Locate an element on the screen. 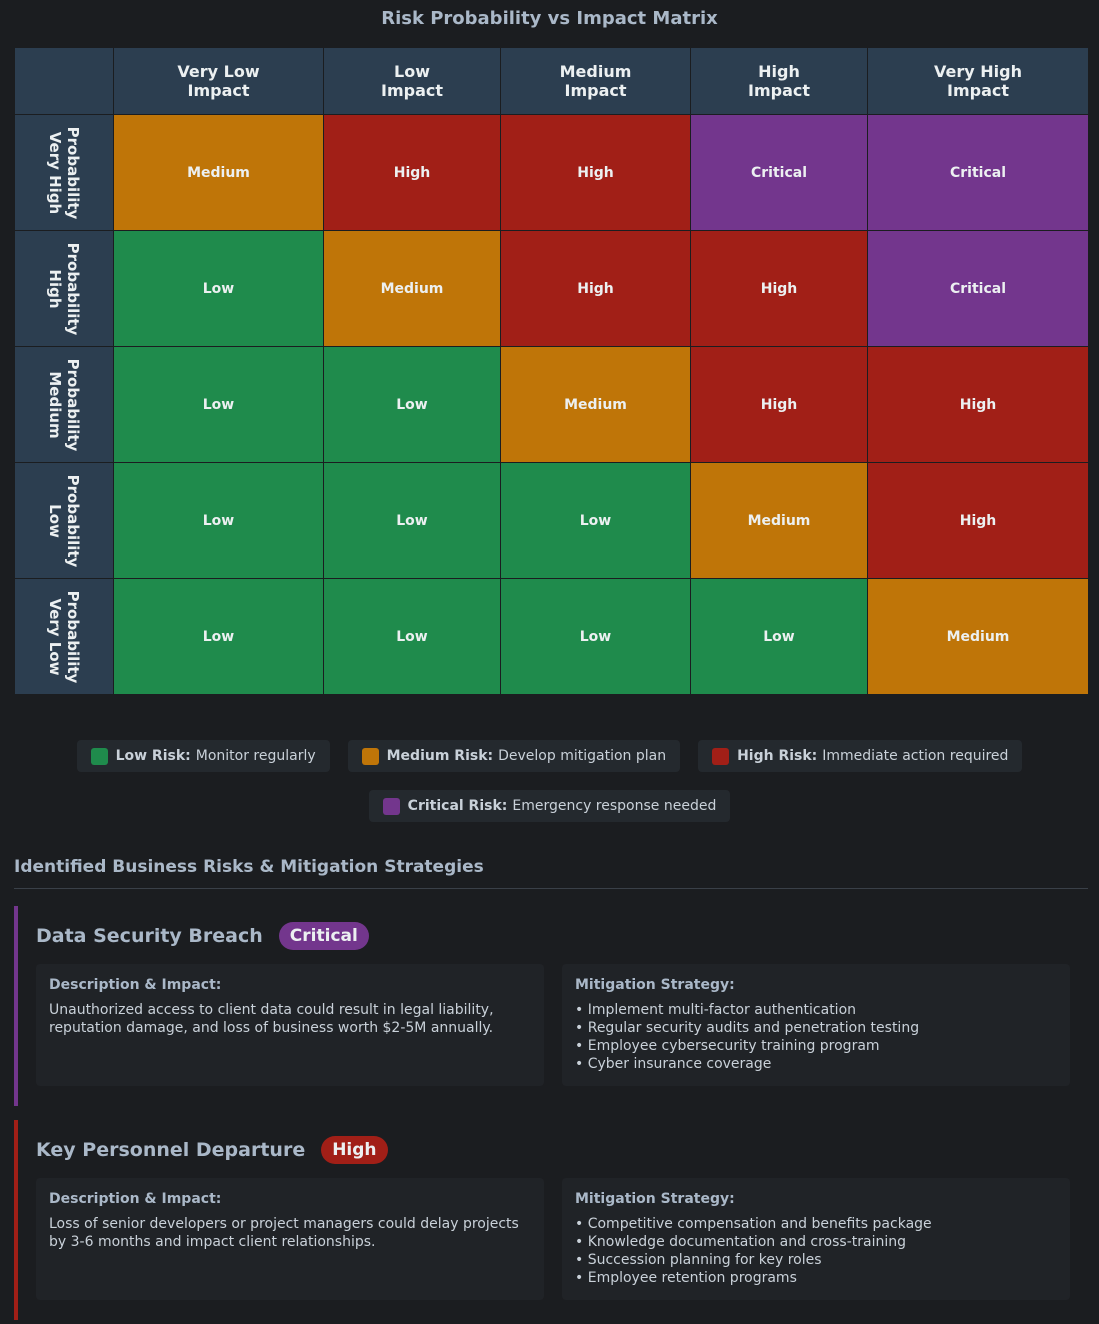 The width and height of the screenshot is (1099, 1324). probability-label: Probability Very High is located at coordinates (64, 172).